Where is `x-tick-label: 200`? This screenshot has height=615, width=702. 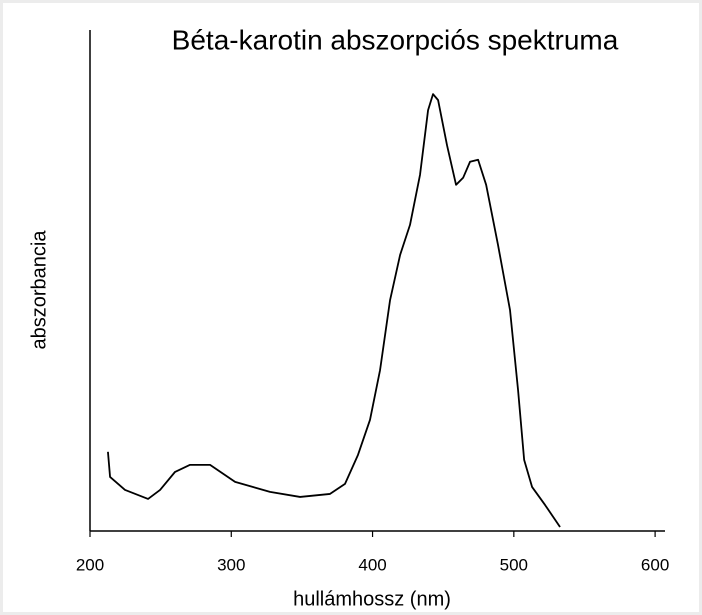 x-tick-label: 200 is located at coordinates (90, 564).